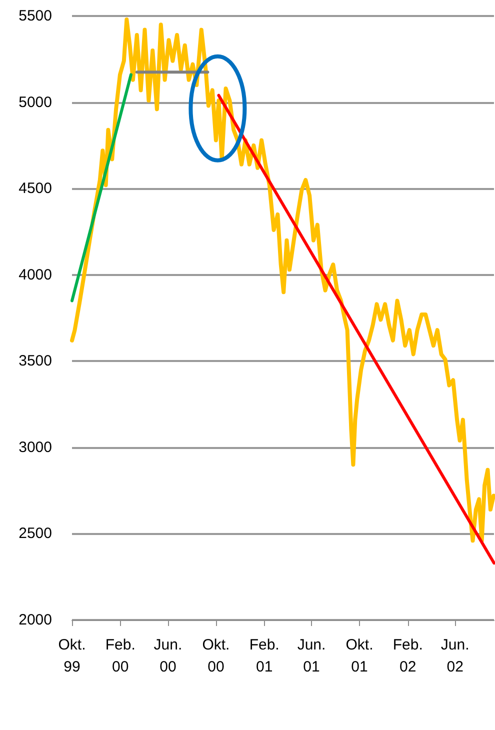  I want to click on y-tick-label: 4000, so click(35, 275).